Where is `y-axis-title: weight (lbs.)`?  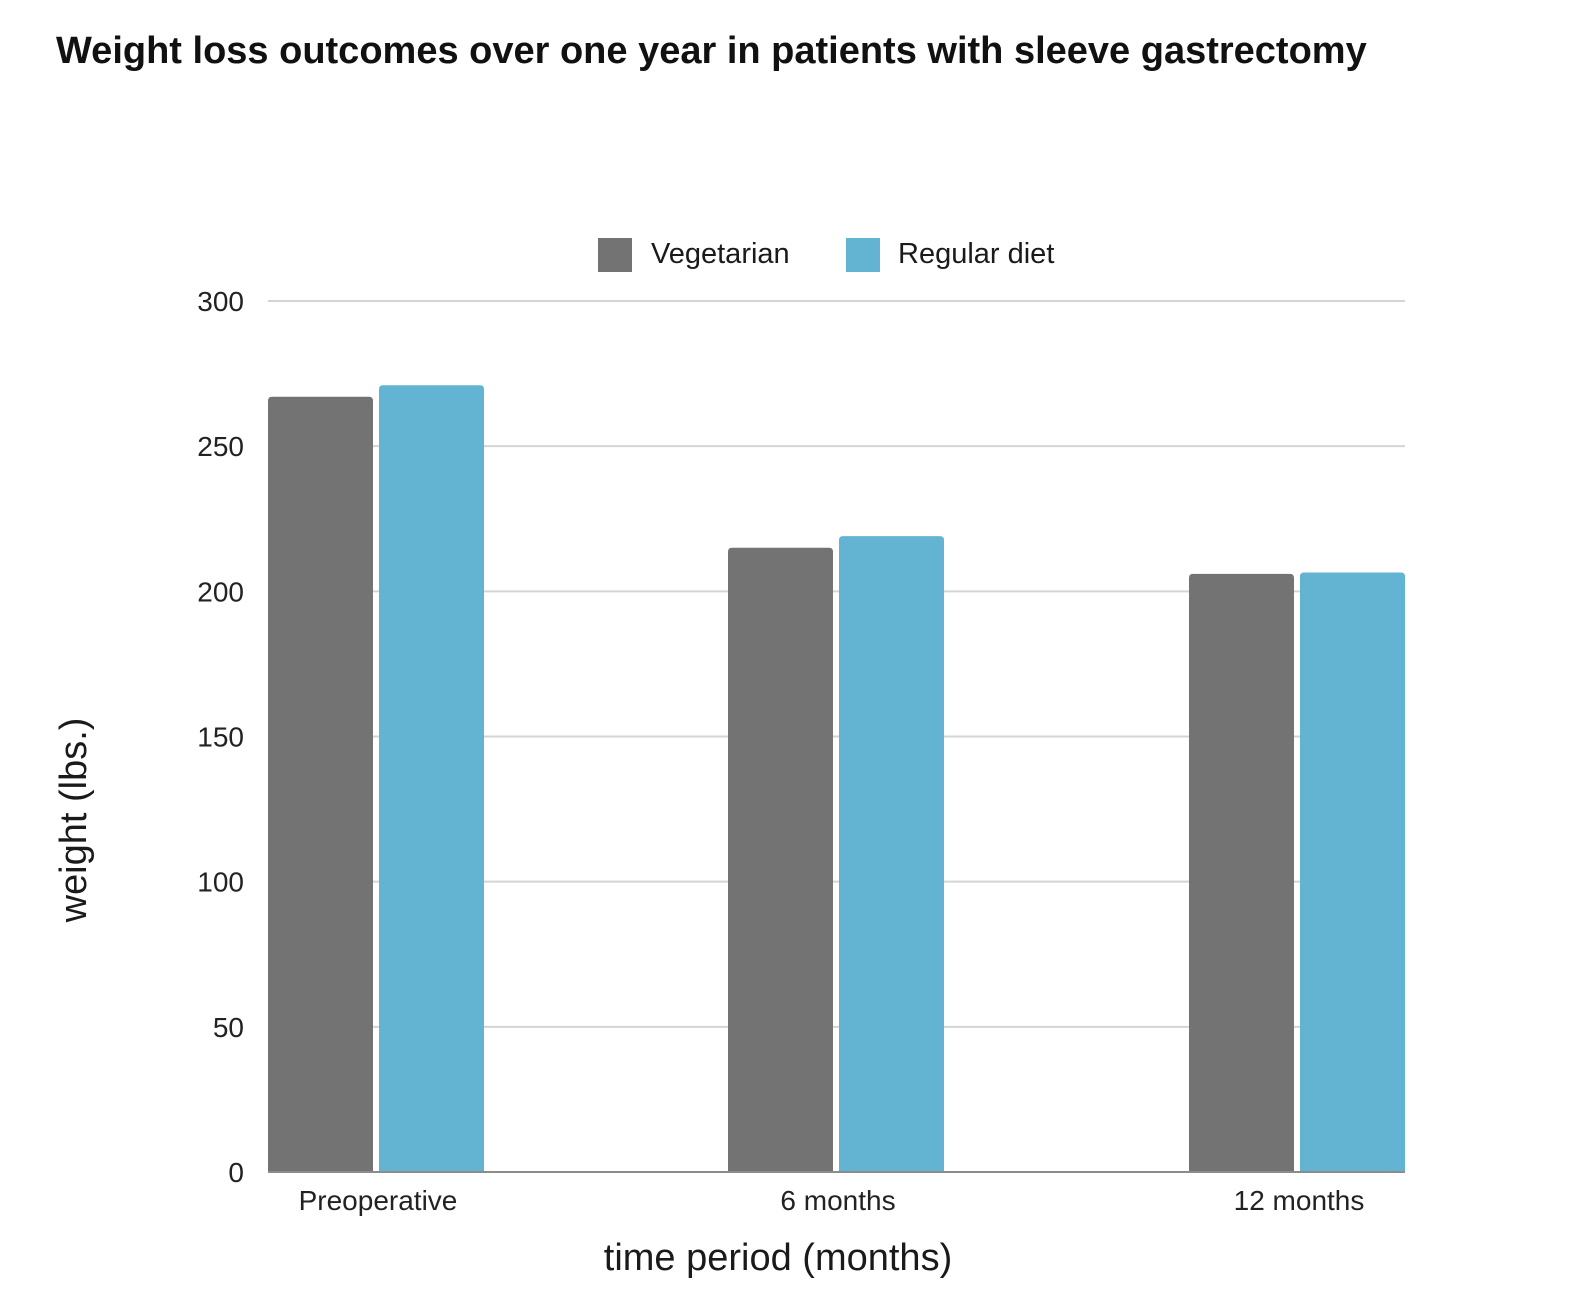 y-axis-title: weight (lbs.) is located at coordinates (74, 821).